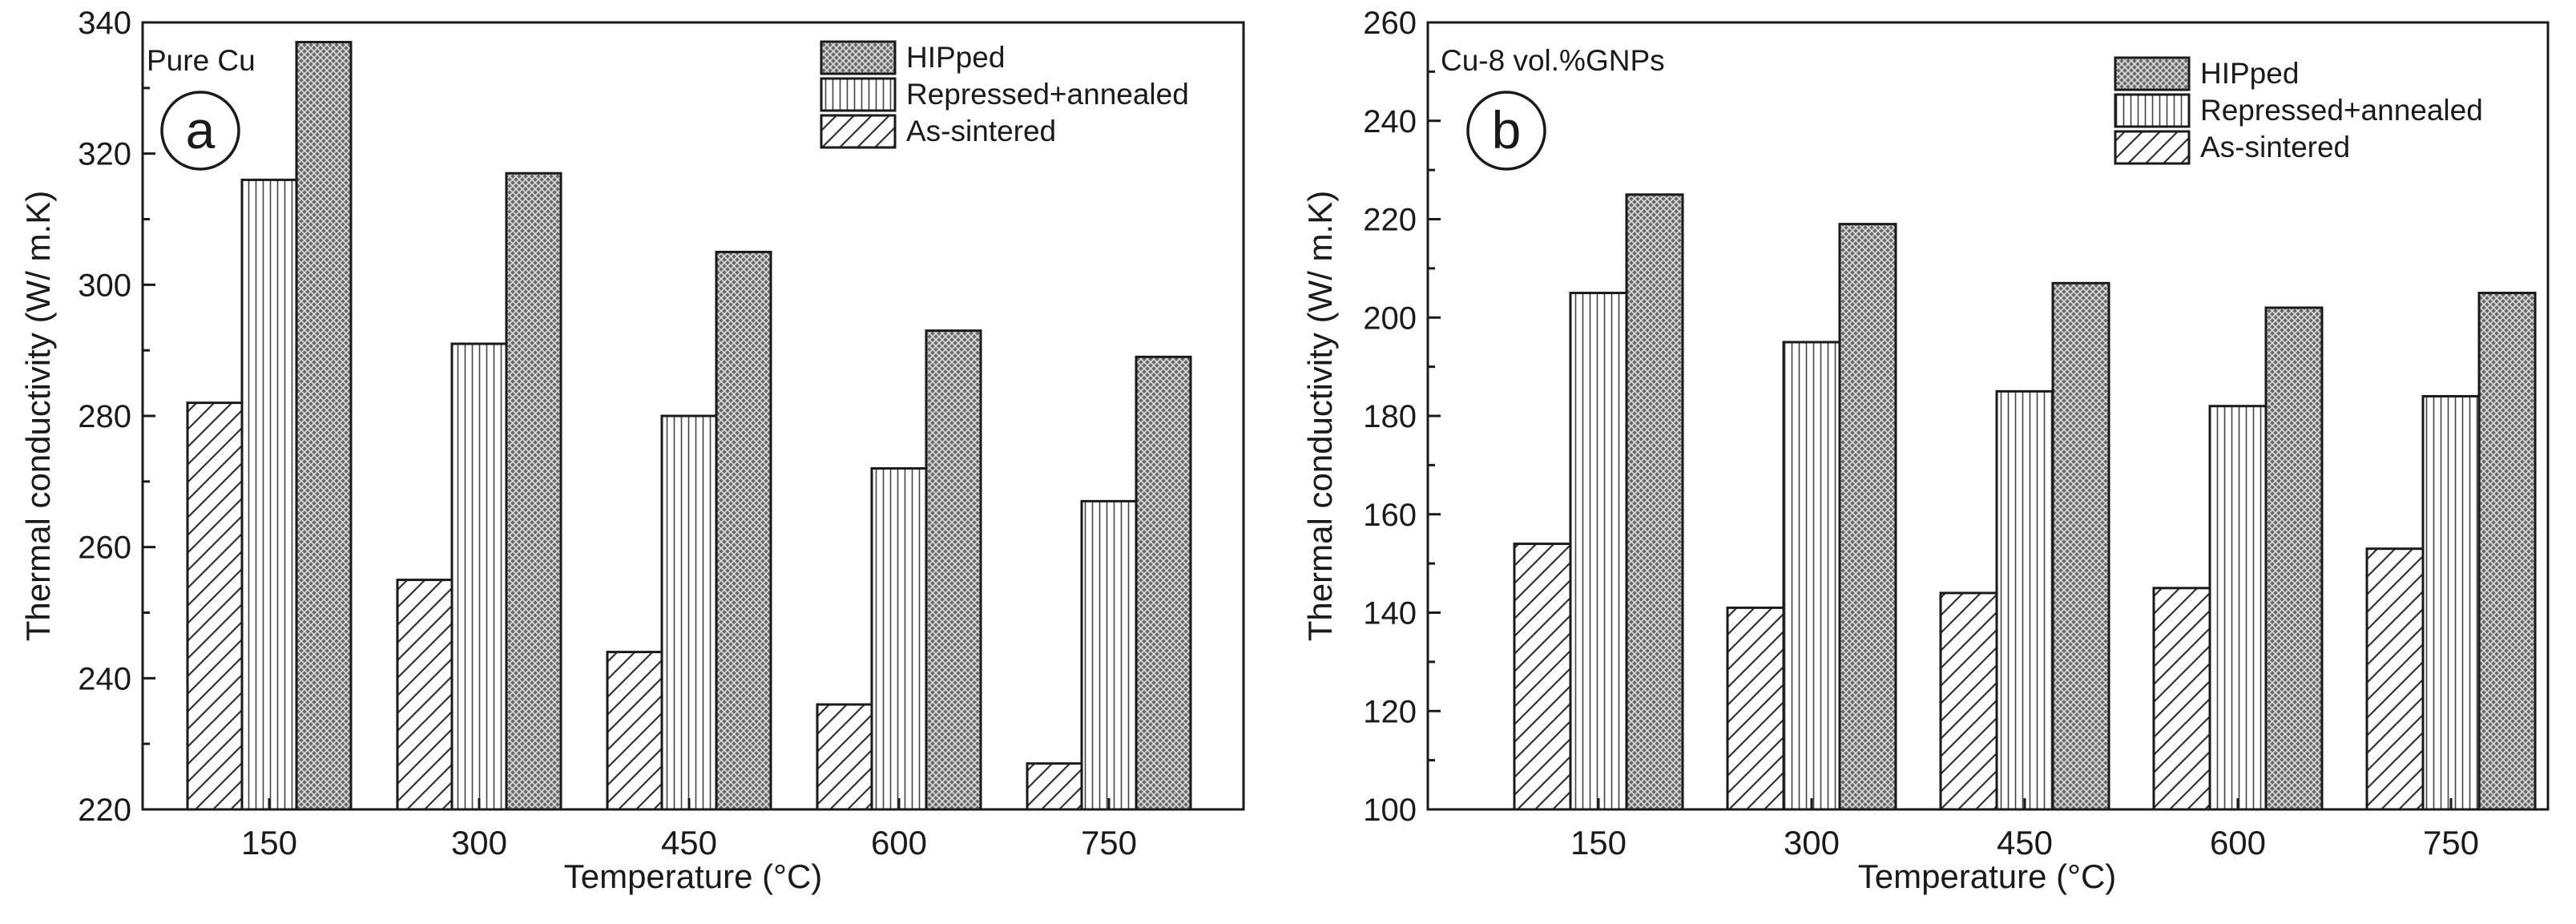  Describe the element at coordinates (201, 61) in the screenshot. I see `panel-title: Pure Cu` at that location.